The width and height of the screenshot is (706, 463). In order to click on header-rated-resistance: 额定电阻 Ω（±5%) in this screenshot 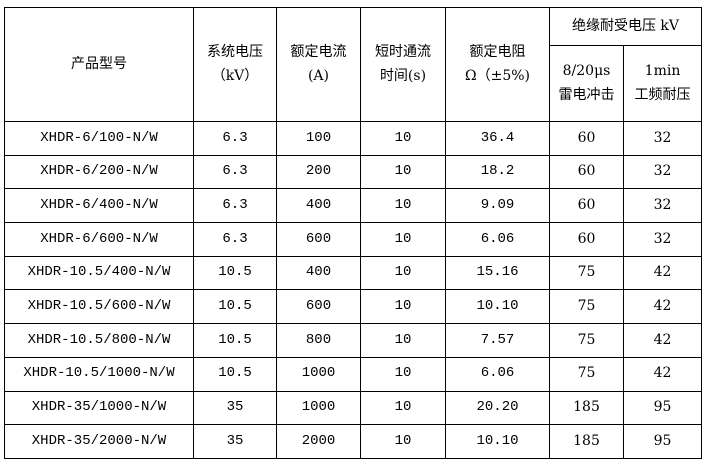, I will do `click(497, 64)`.